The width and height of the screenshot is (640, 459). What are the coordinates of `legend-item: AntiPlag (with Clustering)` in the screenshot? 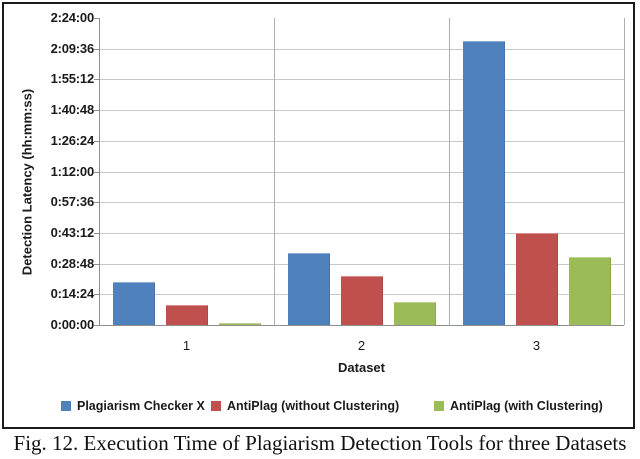 It's located at (518, 406).